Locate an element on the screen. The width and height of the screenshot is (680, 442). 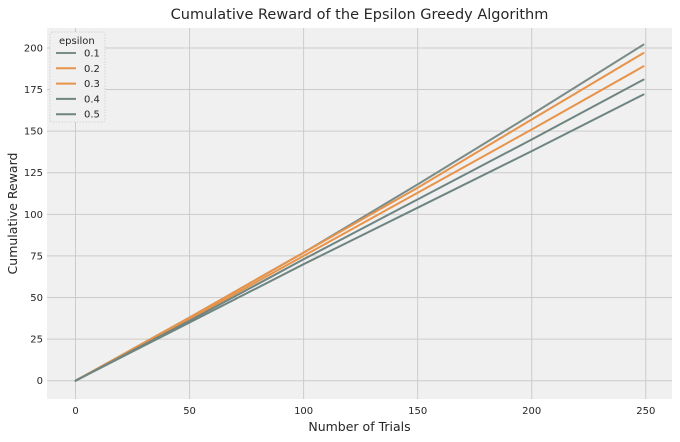
legend-label: 0.4 is located at coordinates (92, 99).